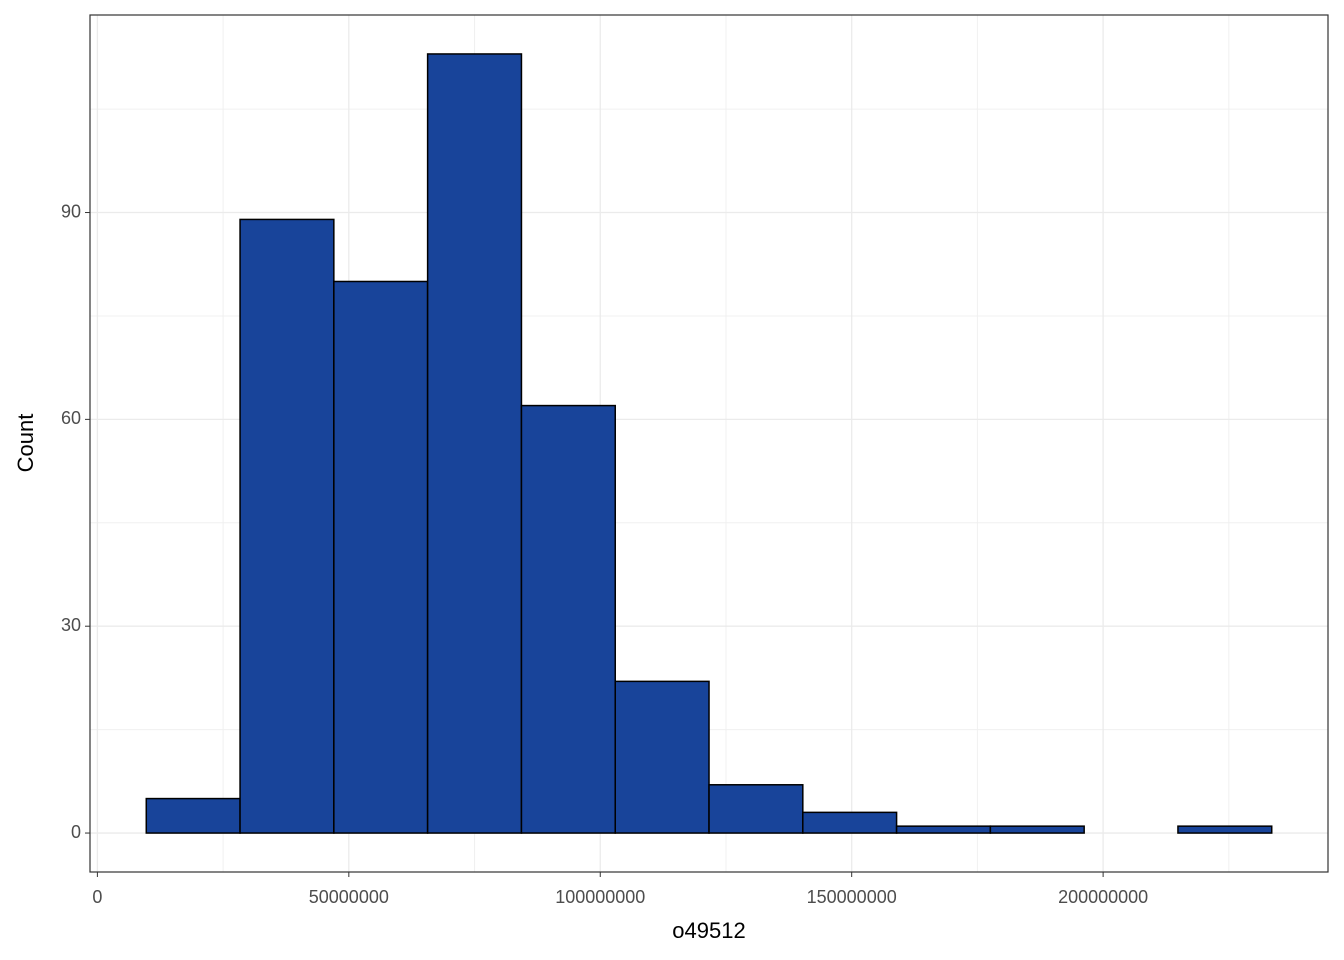 This screenshot has height=960, width=1344. Describe the element at coordinates (1103, 897) in the screenshot. I see `x-tick-label: 200000000` at that location.